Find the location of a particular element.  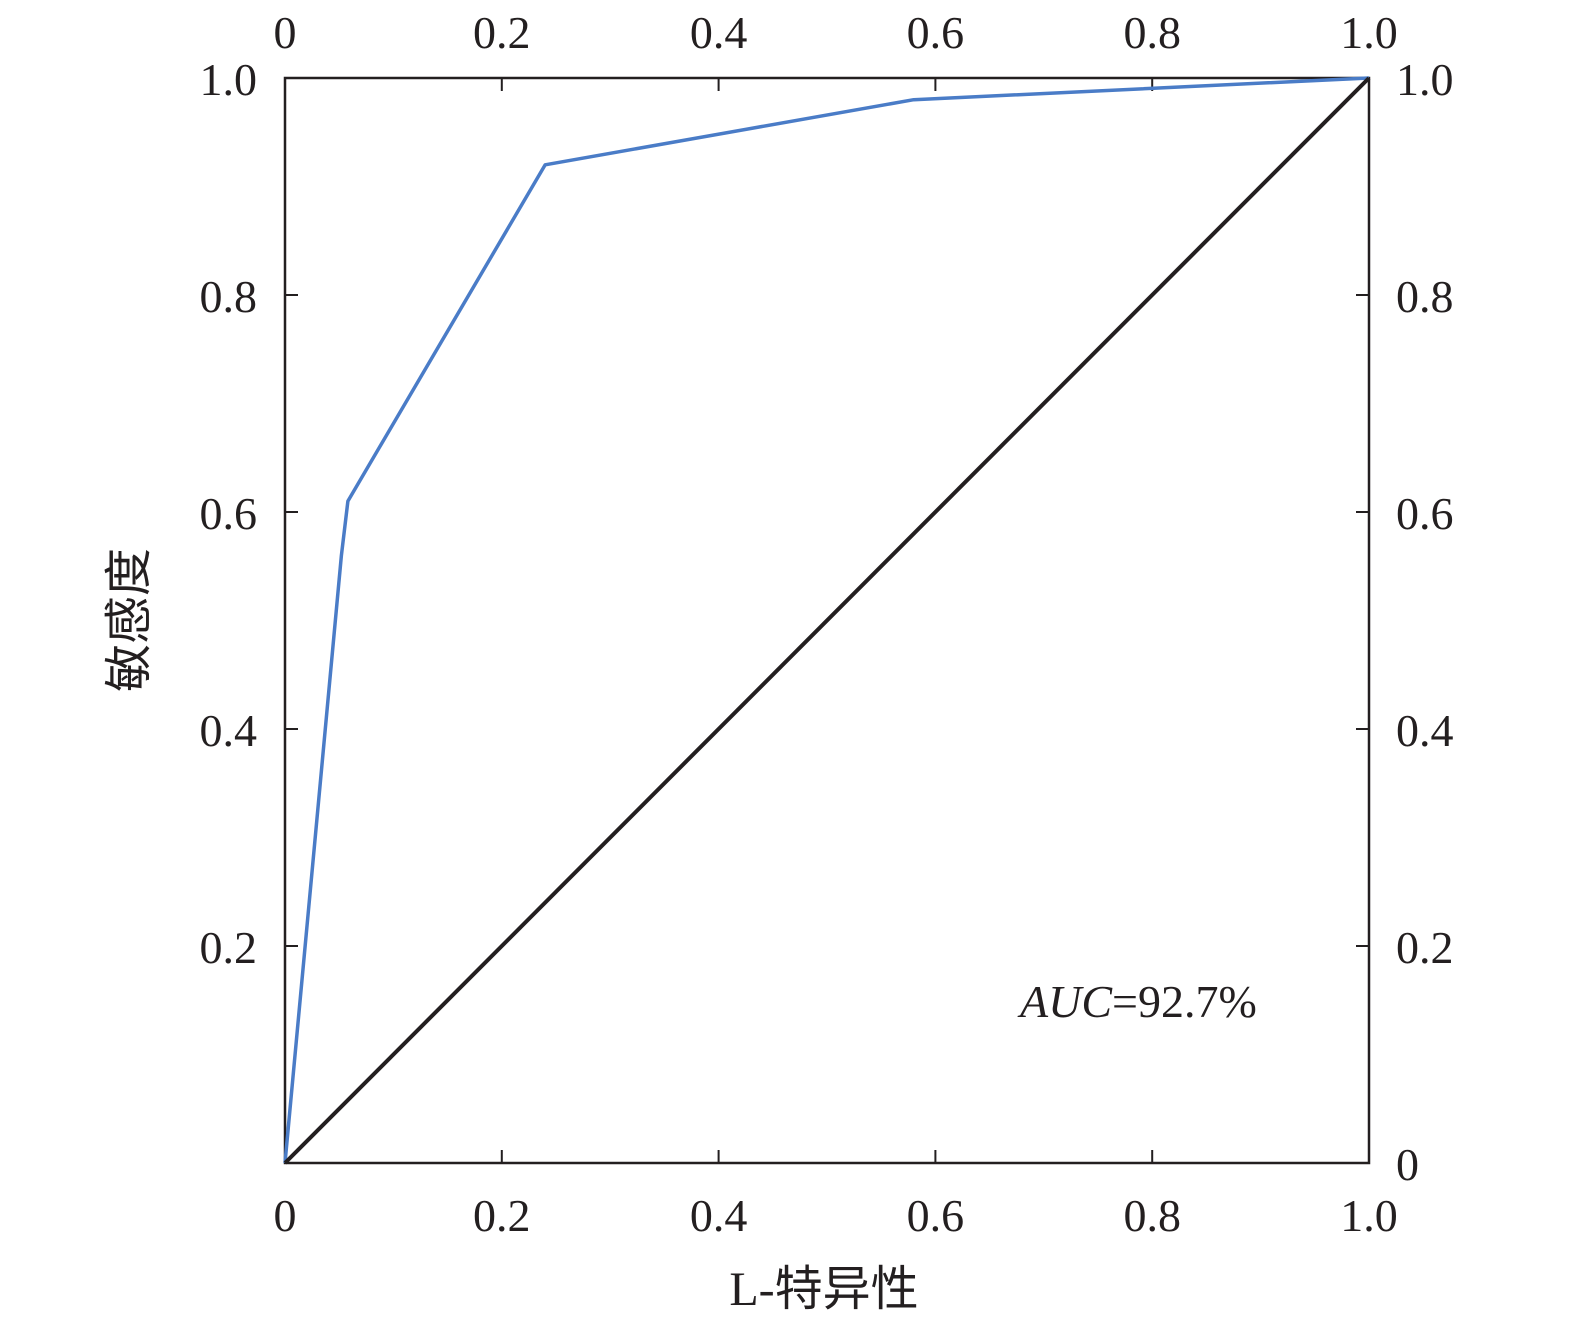

y-tick-label-right: 0.8 is located at coordinates (1425, 296).